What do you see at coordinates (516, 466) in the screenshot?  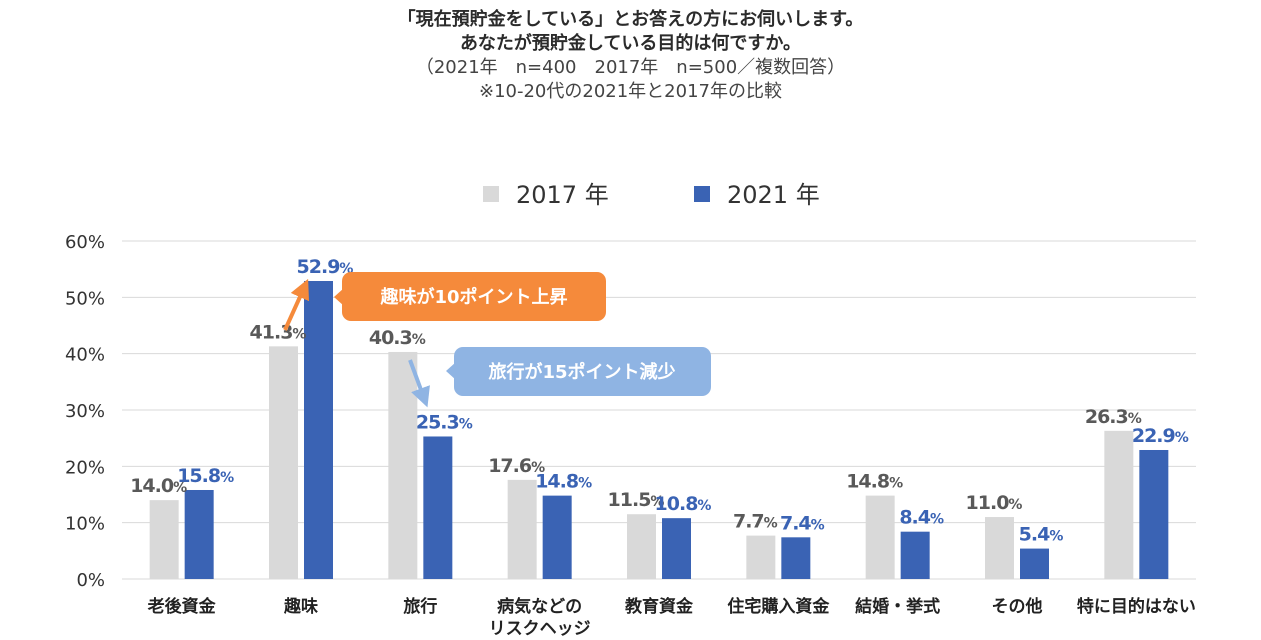 I see `data-label-2017: 17.6%` at bounding box center [516, 466].